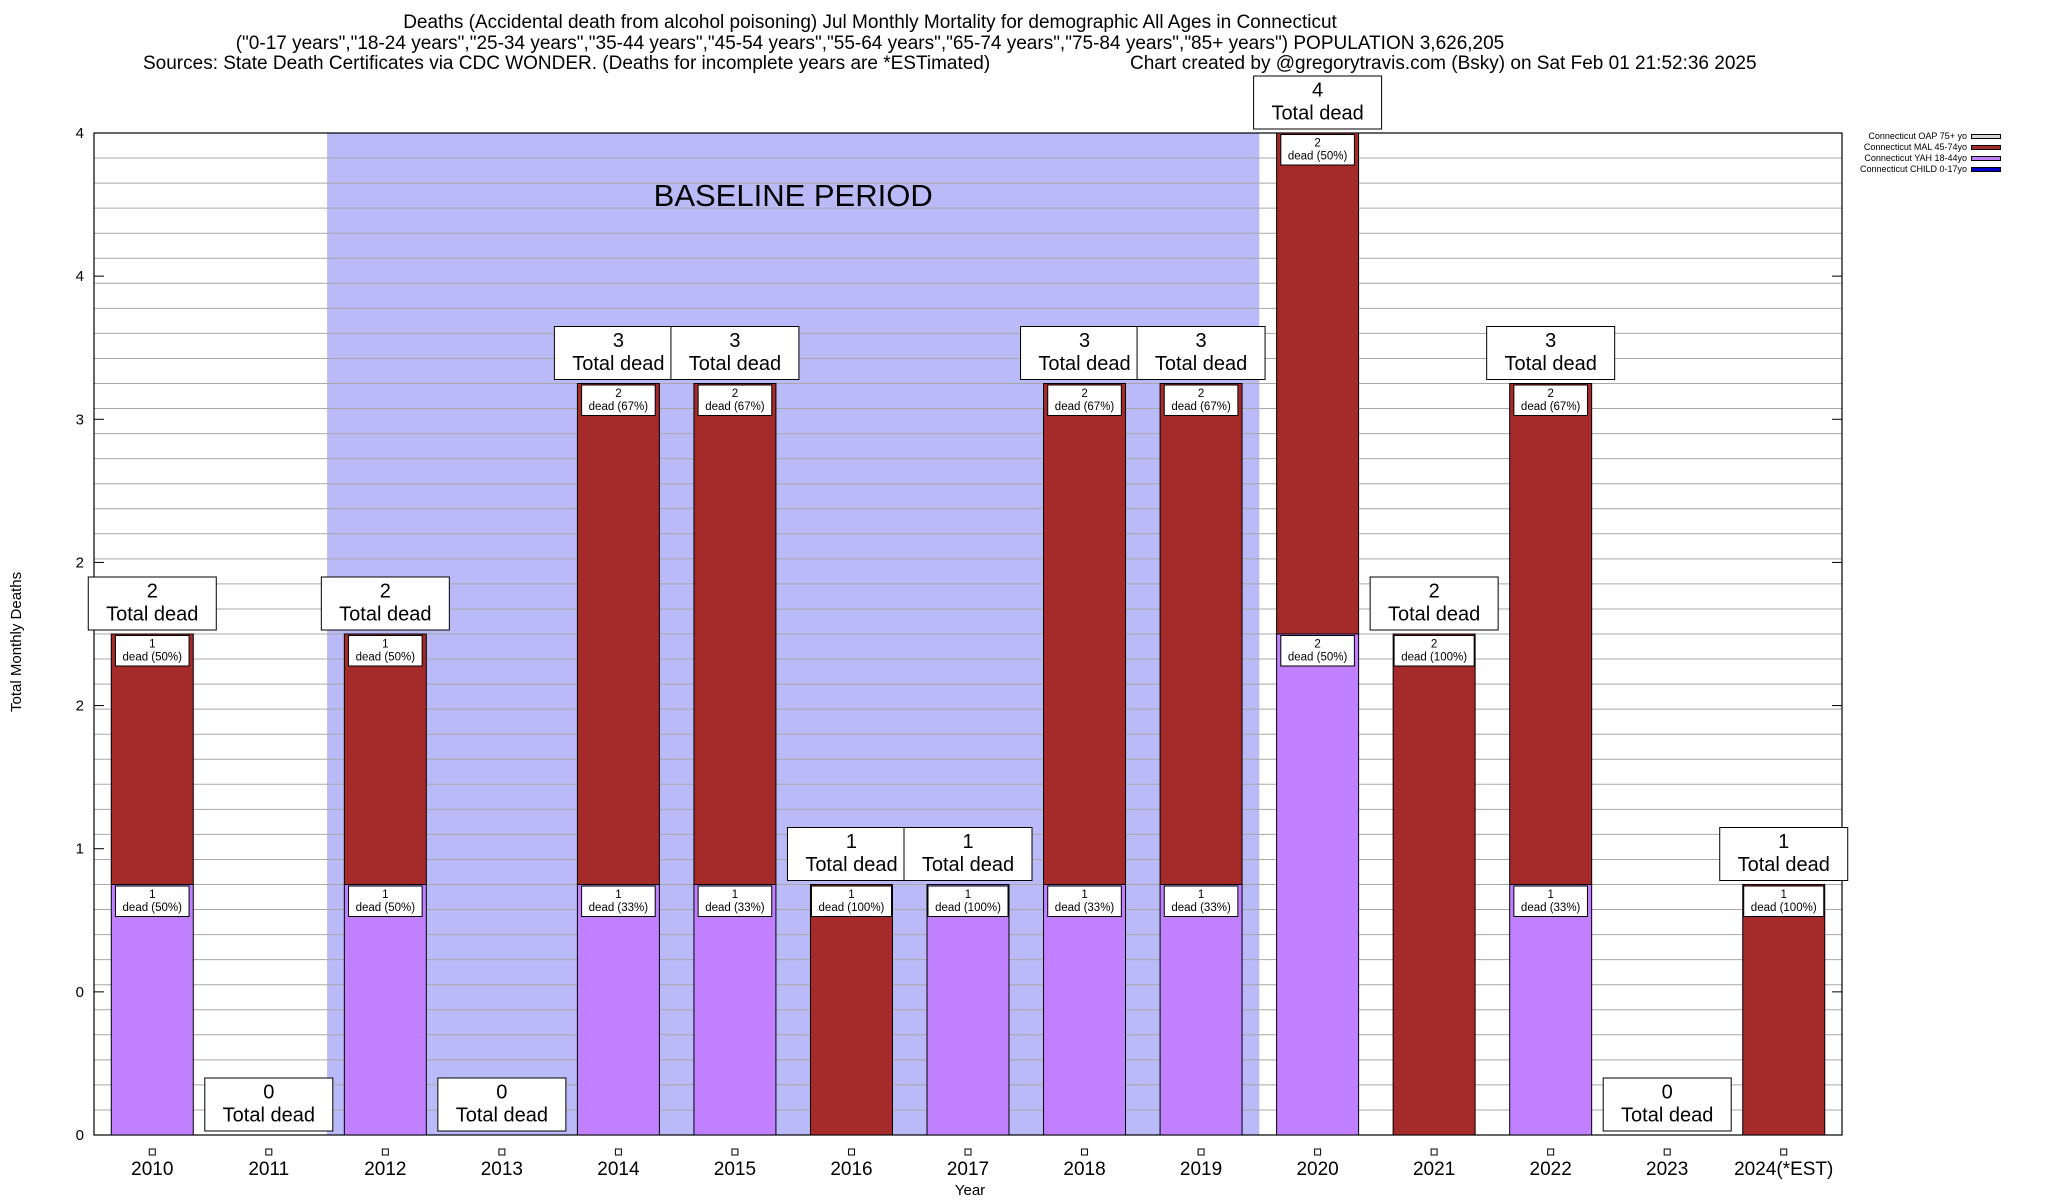 The width and height of the screenshot is (2048, 1200). I want to click on y-tick-label: 4, so click(80, 133).